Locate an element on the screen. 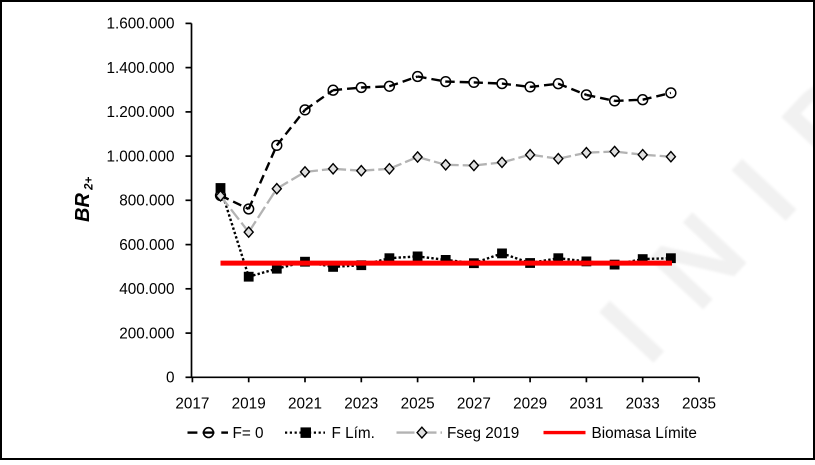  svg-text: 2035 is located at coordinates (699, 404).